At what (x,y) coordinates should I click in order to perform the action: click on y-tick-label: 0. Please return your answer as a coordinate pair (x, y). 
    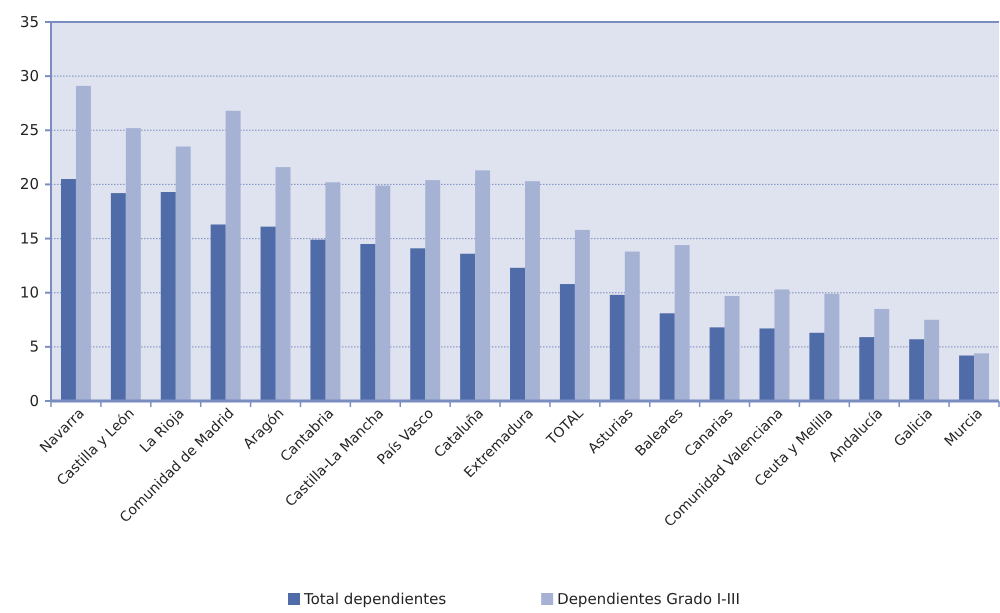
    Looking at the image, I should click on (34, 401).